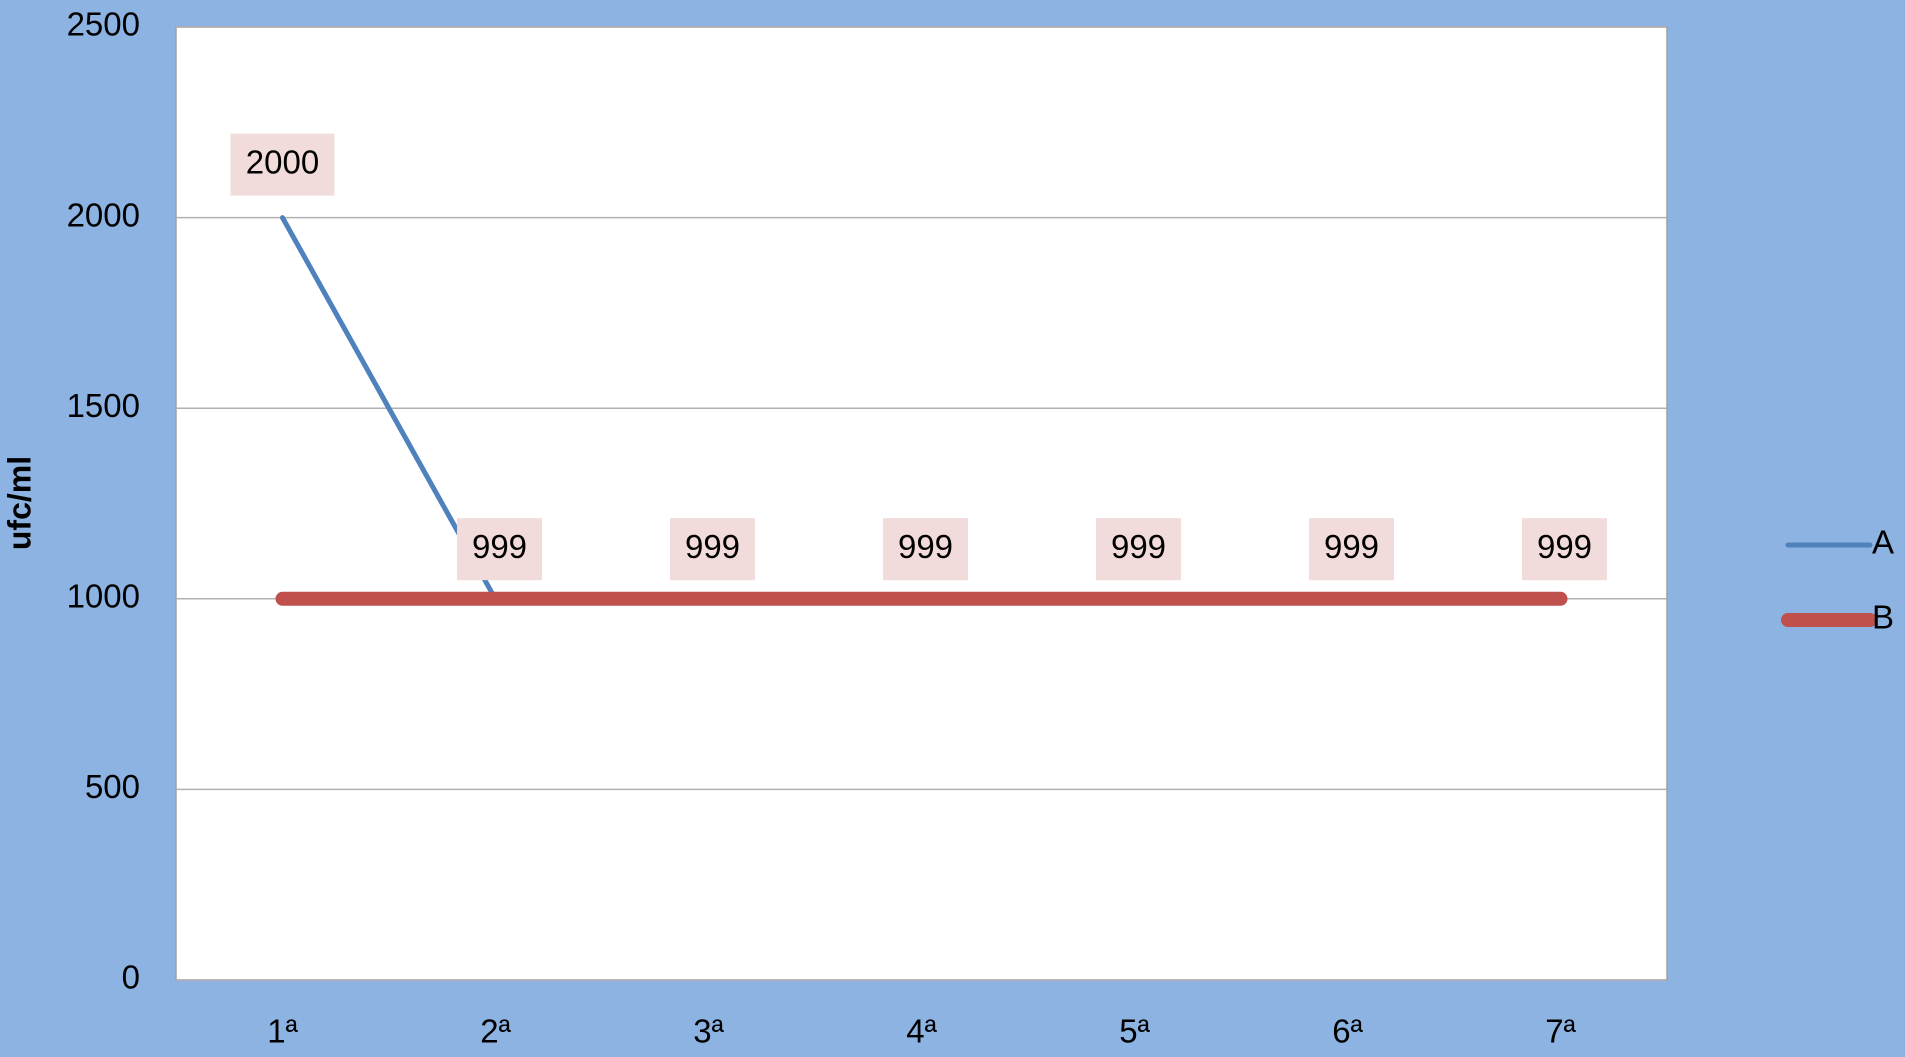  Describe the element at coordinates (495, 1031) in the screenshot. I see `x-tick-label: 2ª` at that location.